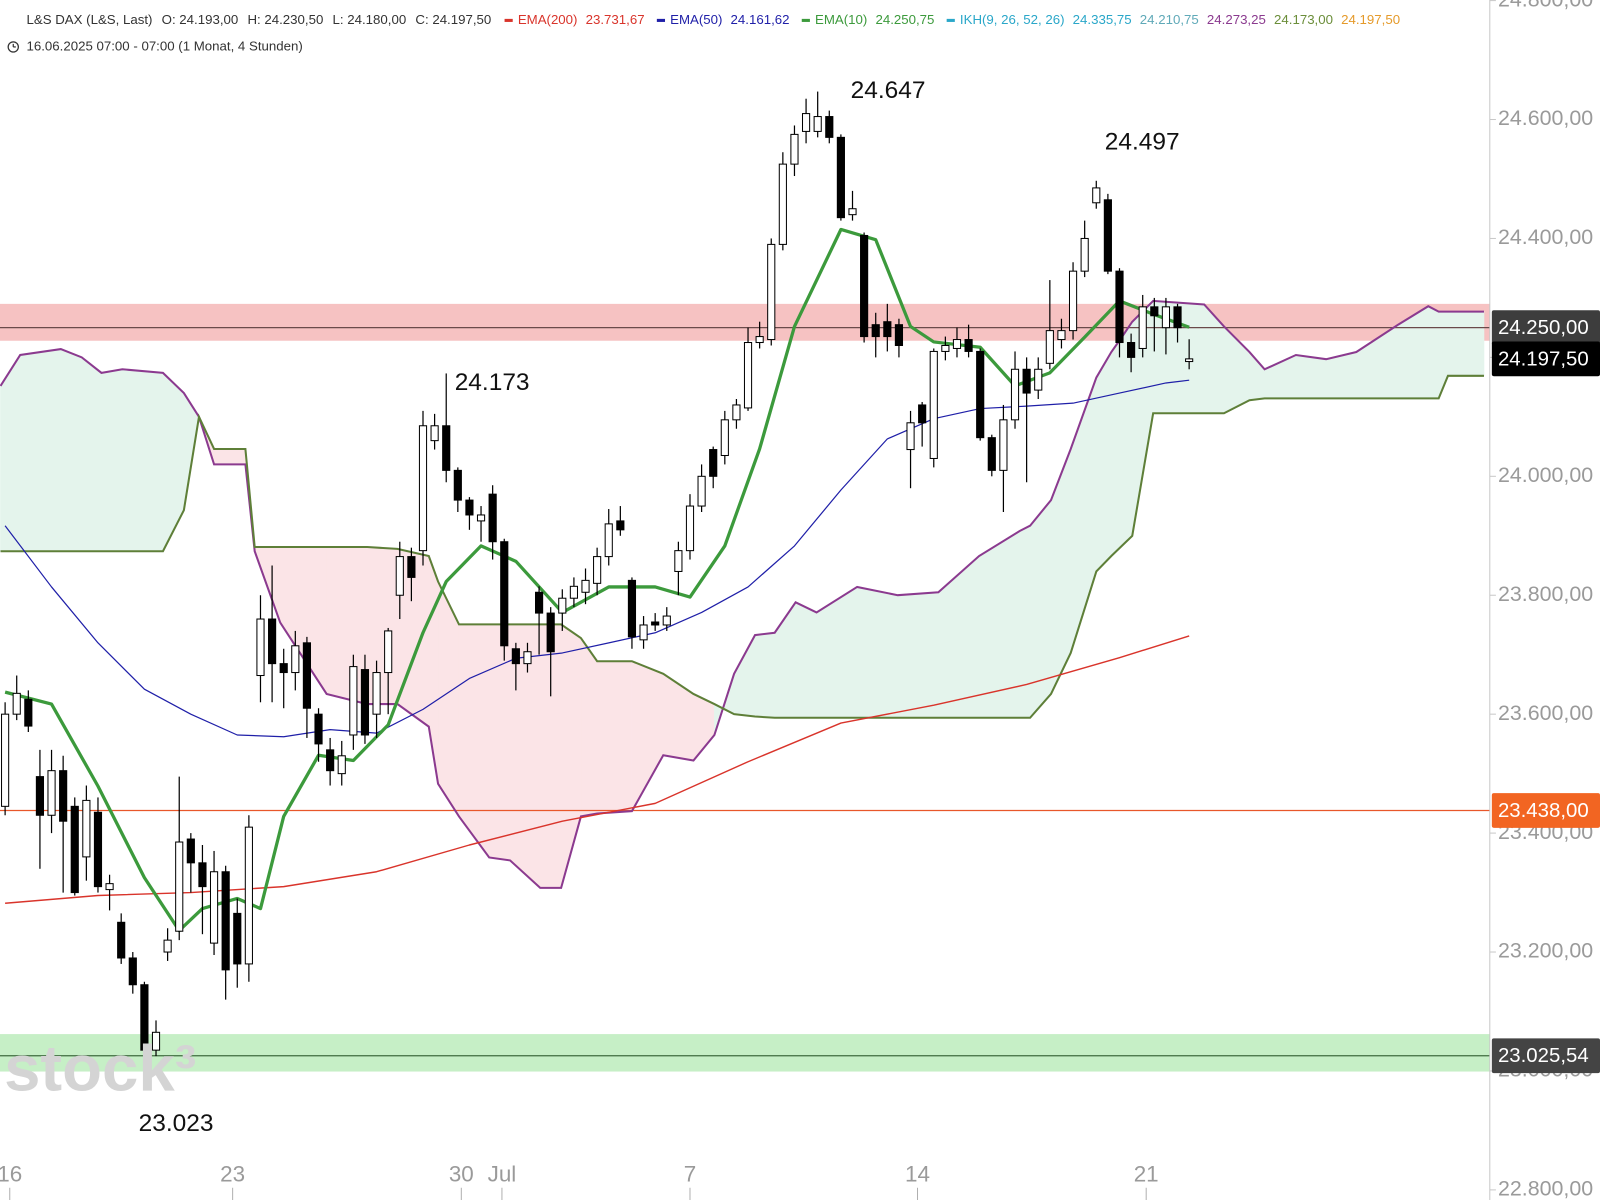  I want to click on zone, so click(745, 322).